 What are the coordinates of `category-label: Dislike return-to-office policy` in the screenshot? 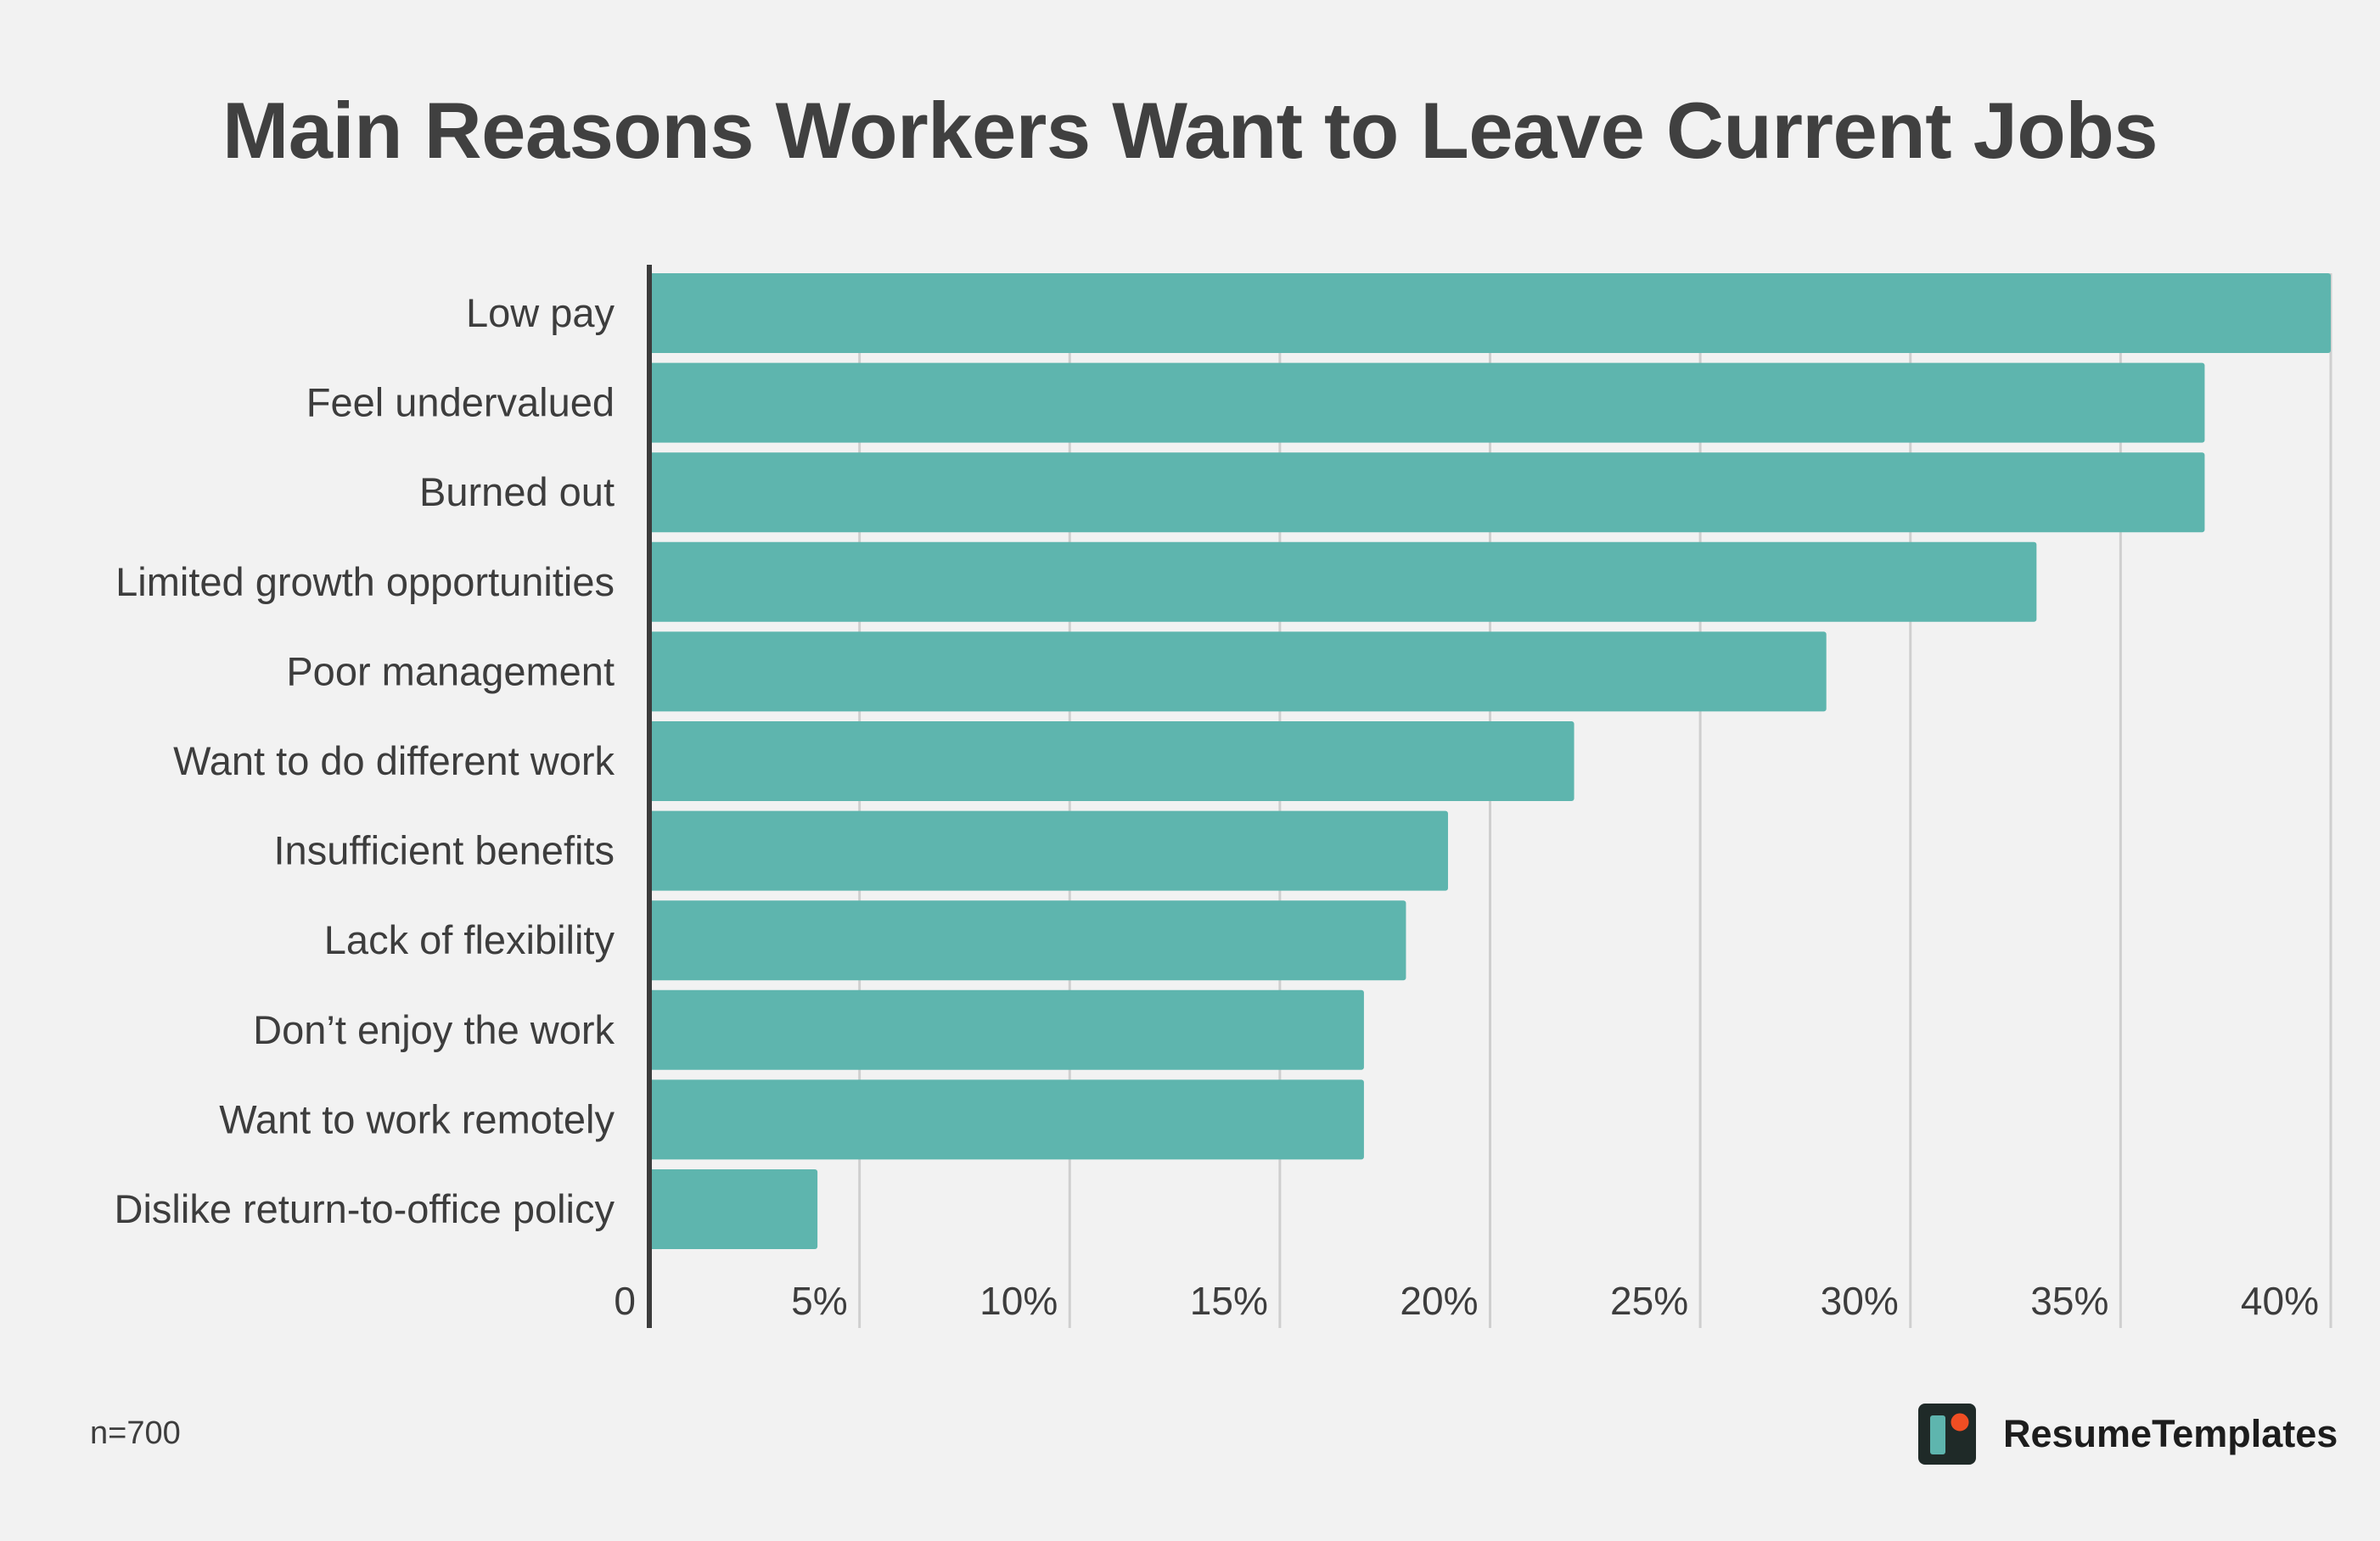 It's located at (365, 1209).